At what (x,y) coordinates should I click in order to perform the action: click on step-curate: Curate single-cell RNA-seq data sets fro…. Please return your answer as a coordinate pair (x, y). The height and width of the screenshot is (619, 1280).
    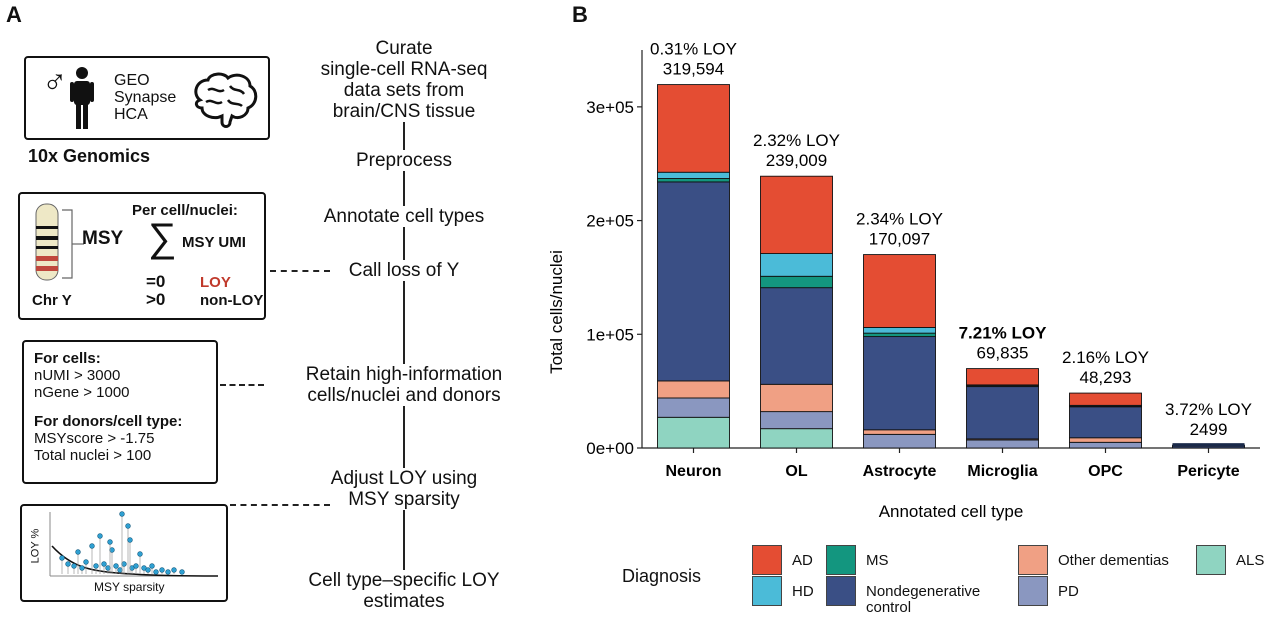
    Looking at the image, I should click on (404, 80).